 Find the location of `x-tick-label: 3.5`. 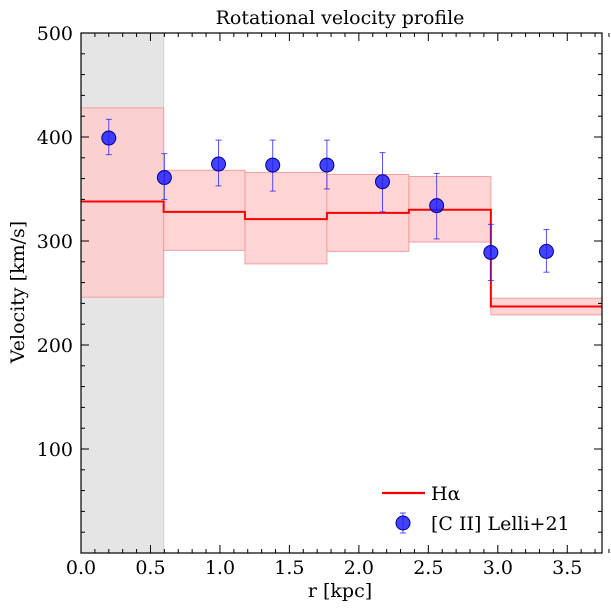

x-tick-label: 3.5 is located at coordinates (567, 568).